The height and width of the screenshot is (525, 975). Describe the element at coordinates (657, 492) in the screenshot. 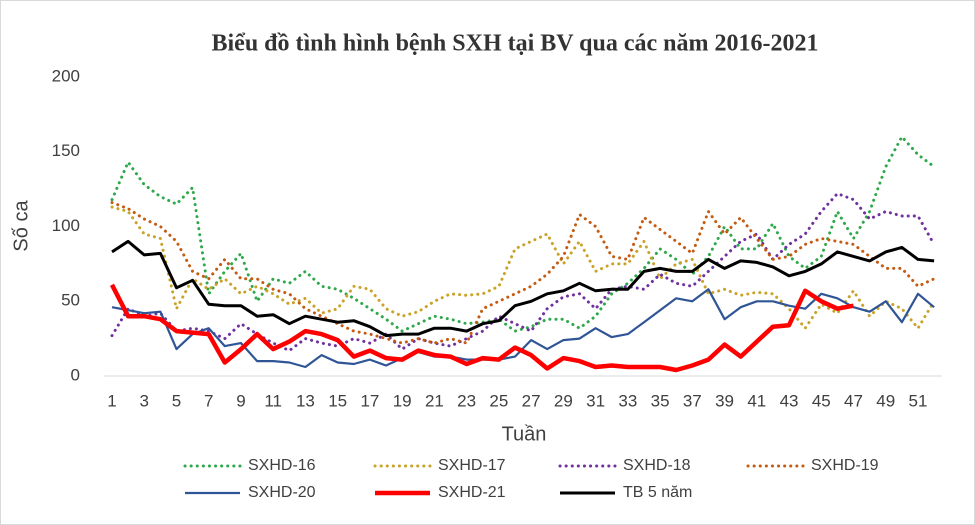

I see `legend-label: TB 5 năm` at that location.